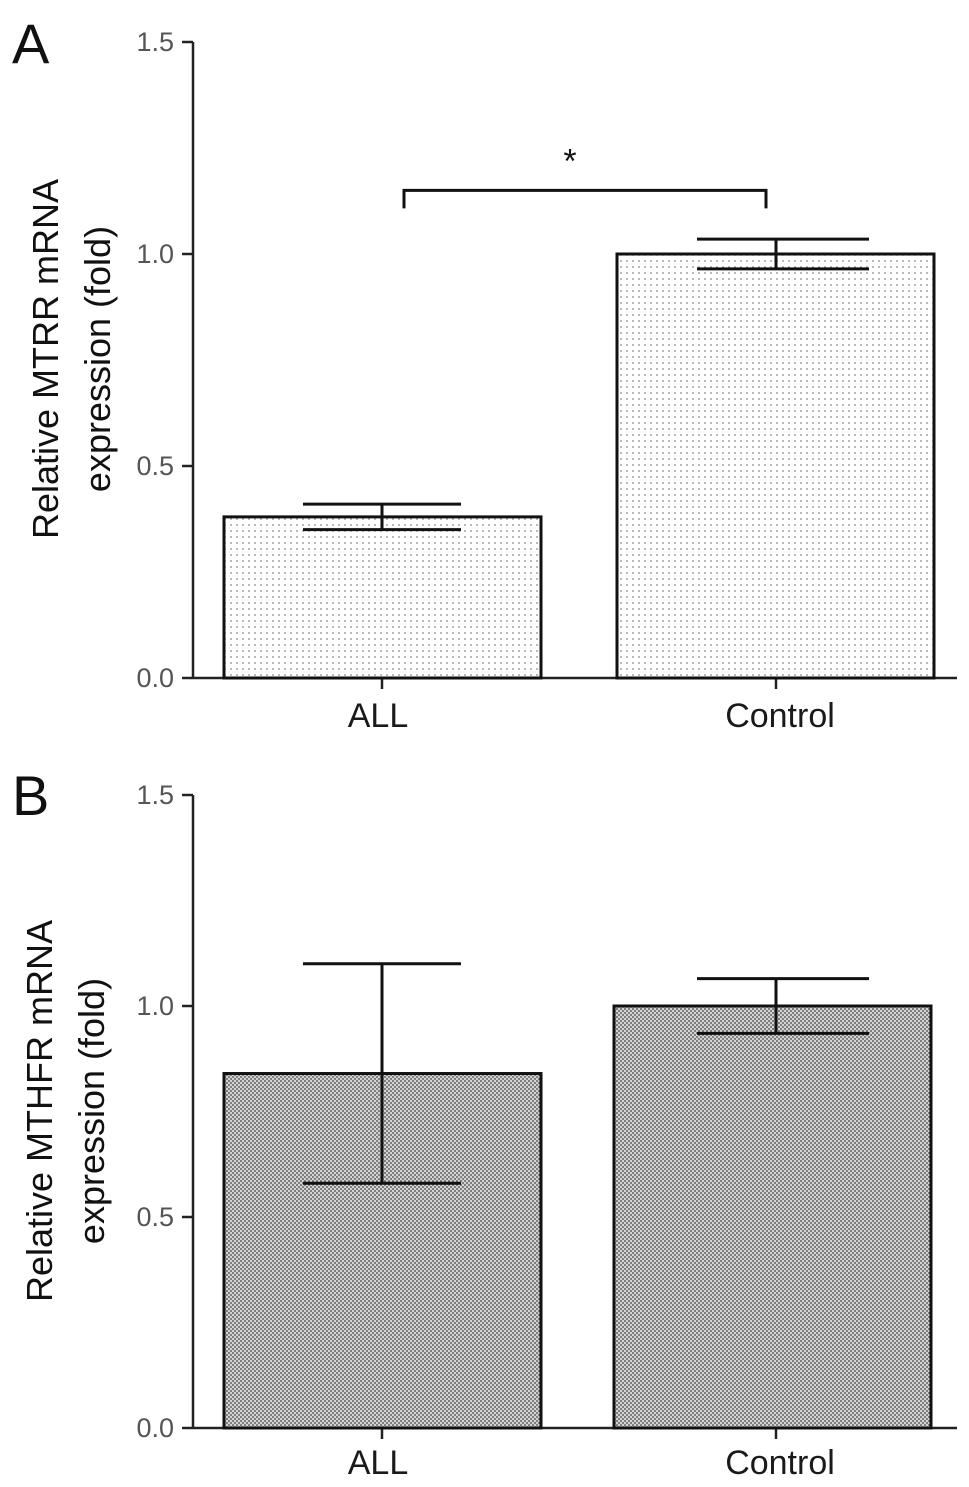  I want to click on panel-label-b: B, so click(30, 795).